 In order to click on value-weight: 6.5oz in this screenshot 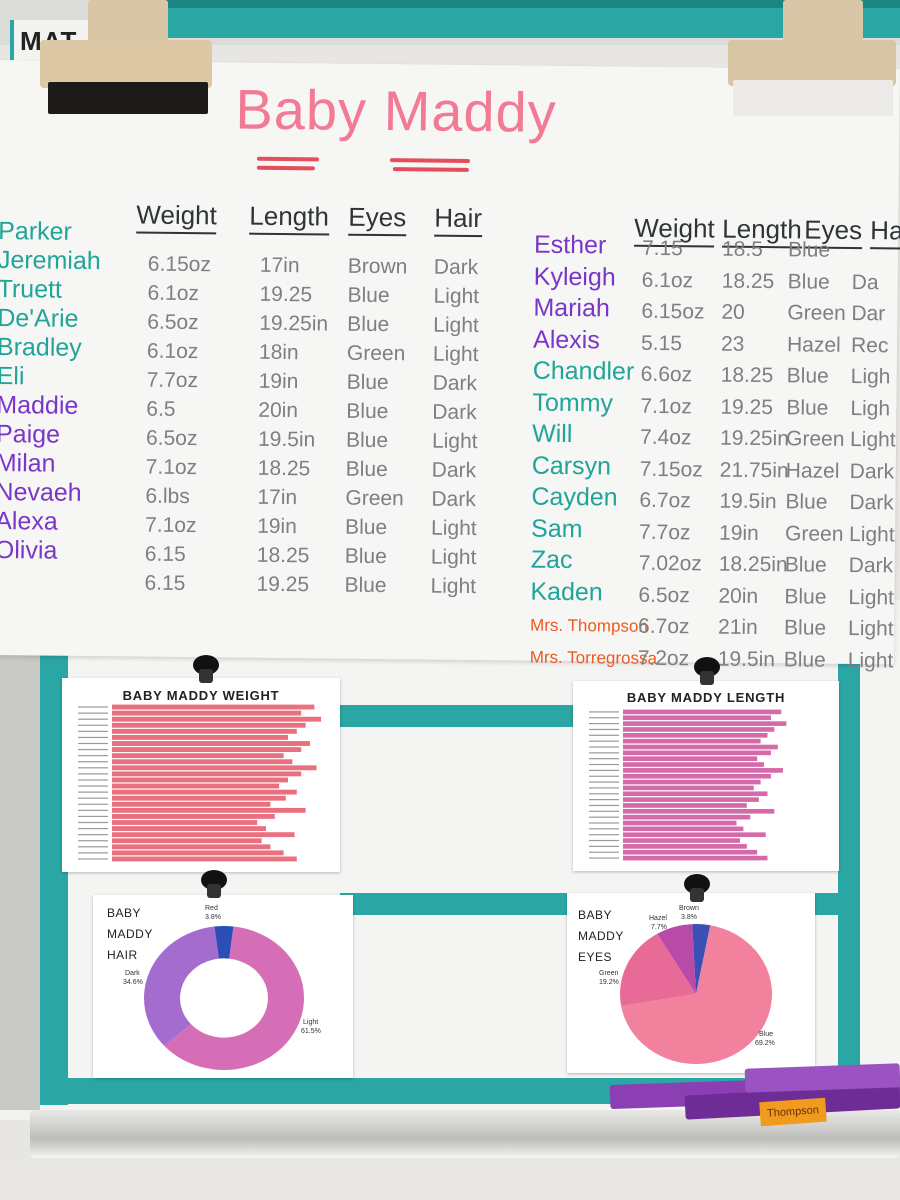, I will do `click(173, 322)`.